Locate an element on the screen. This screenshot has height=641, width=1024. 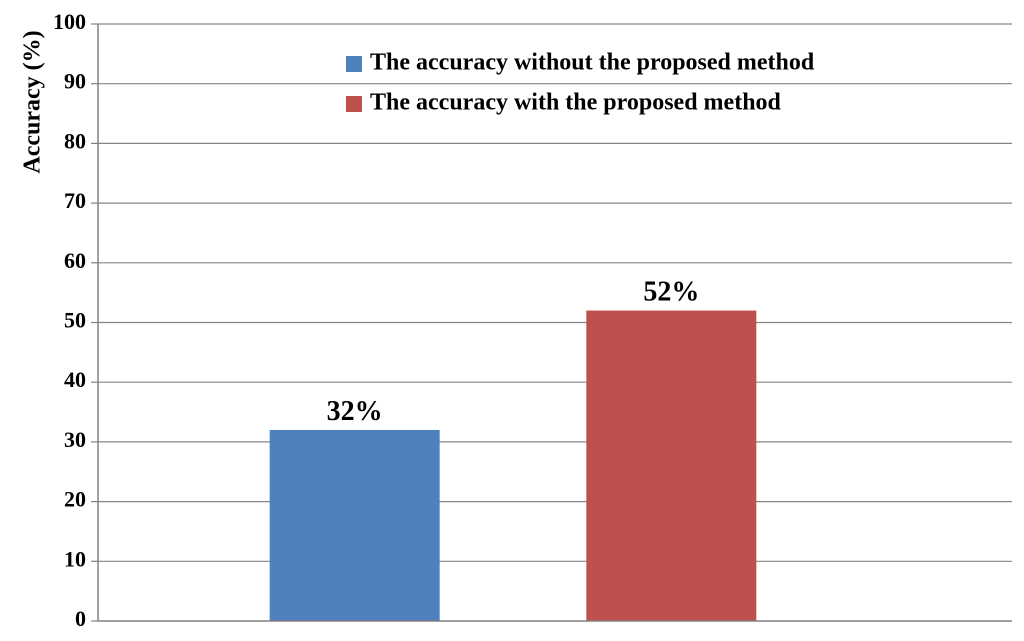
data-label-1: 32% is located at coordinates (355, 411).